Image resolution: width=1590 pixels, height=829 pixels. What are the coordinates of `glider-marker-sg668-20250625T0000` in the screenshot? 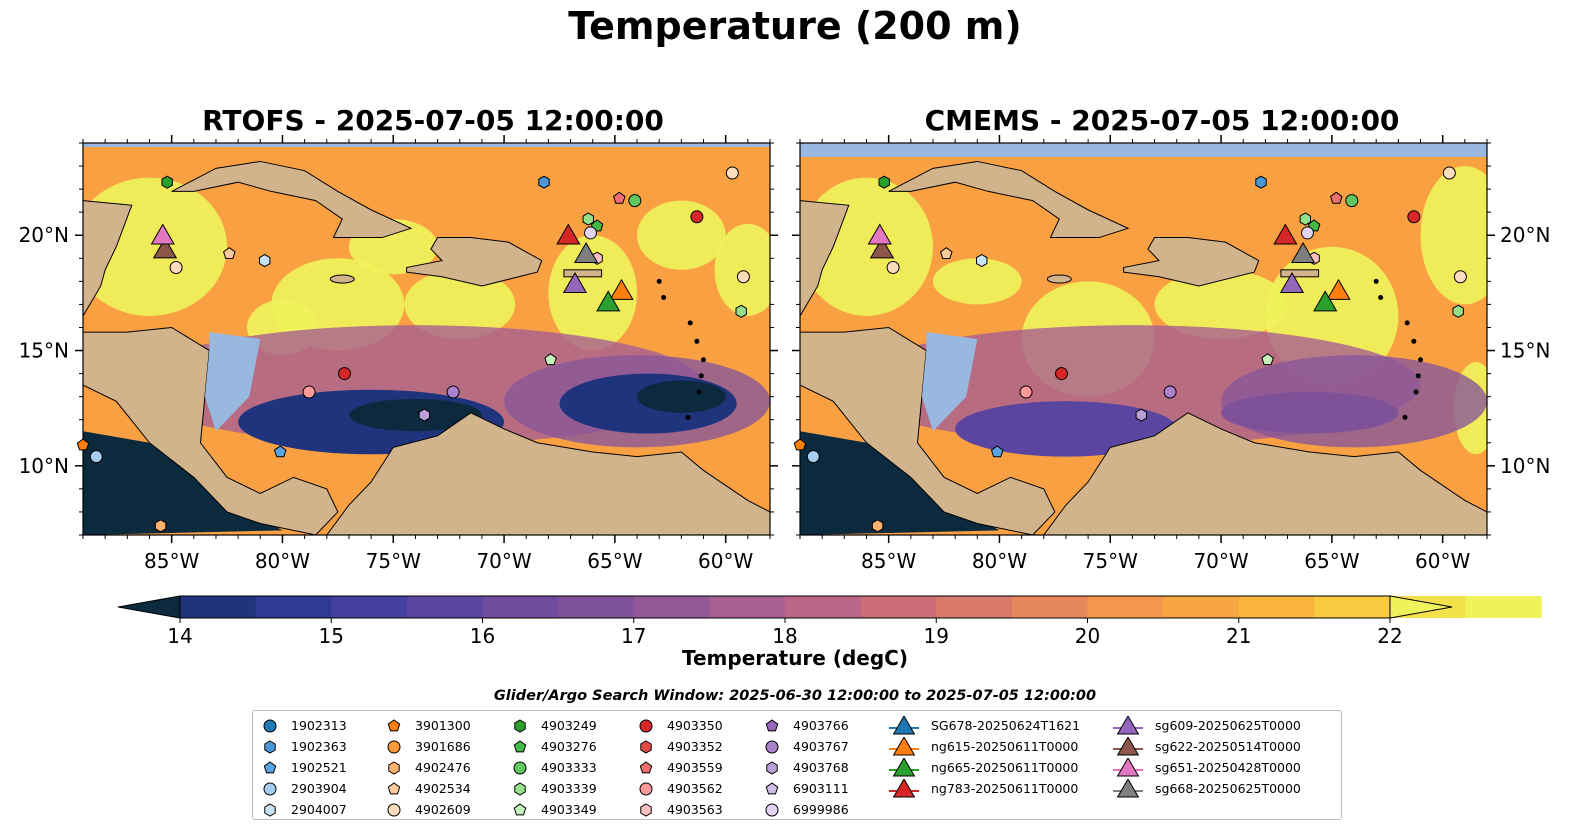 It's located at (1303, 252).